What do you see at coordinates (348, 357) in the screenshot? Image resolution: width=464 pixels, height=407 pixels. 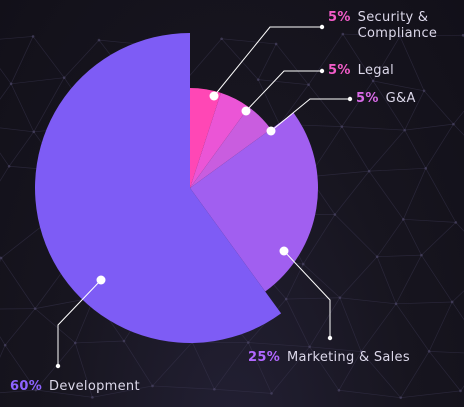 I see `name-marketing: Marketing & Sales` at bounding box center [348, 357].